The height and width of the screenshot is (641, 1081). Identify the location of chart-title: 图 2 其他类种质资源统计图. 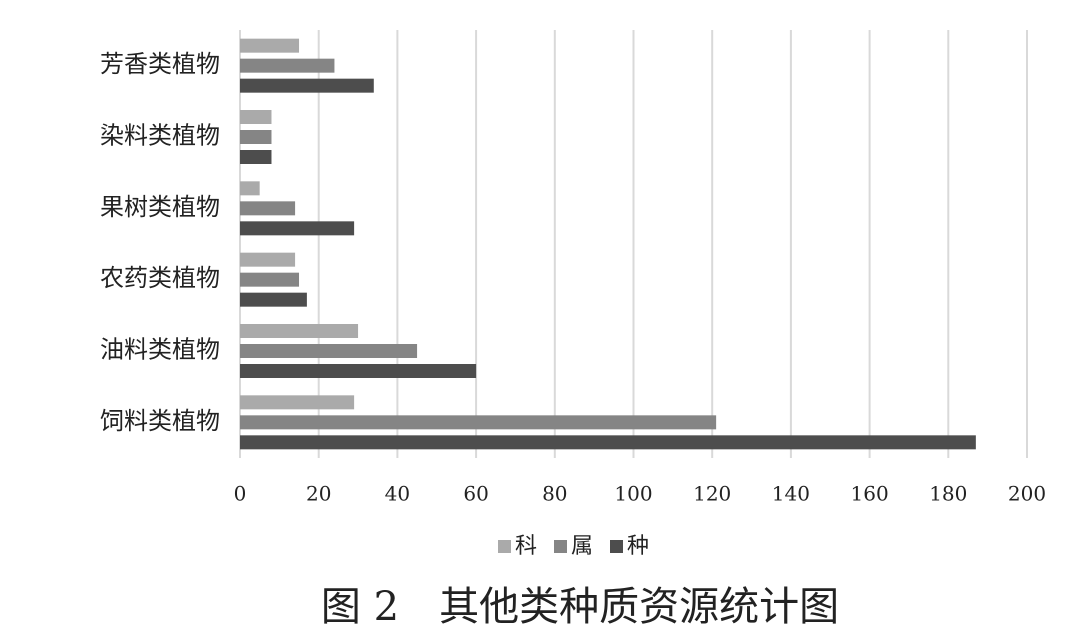
(580, 607).